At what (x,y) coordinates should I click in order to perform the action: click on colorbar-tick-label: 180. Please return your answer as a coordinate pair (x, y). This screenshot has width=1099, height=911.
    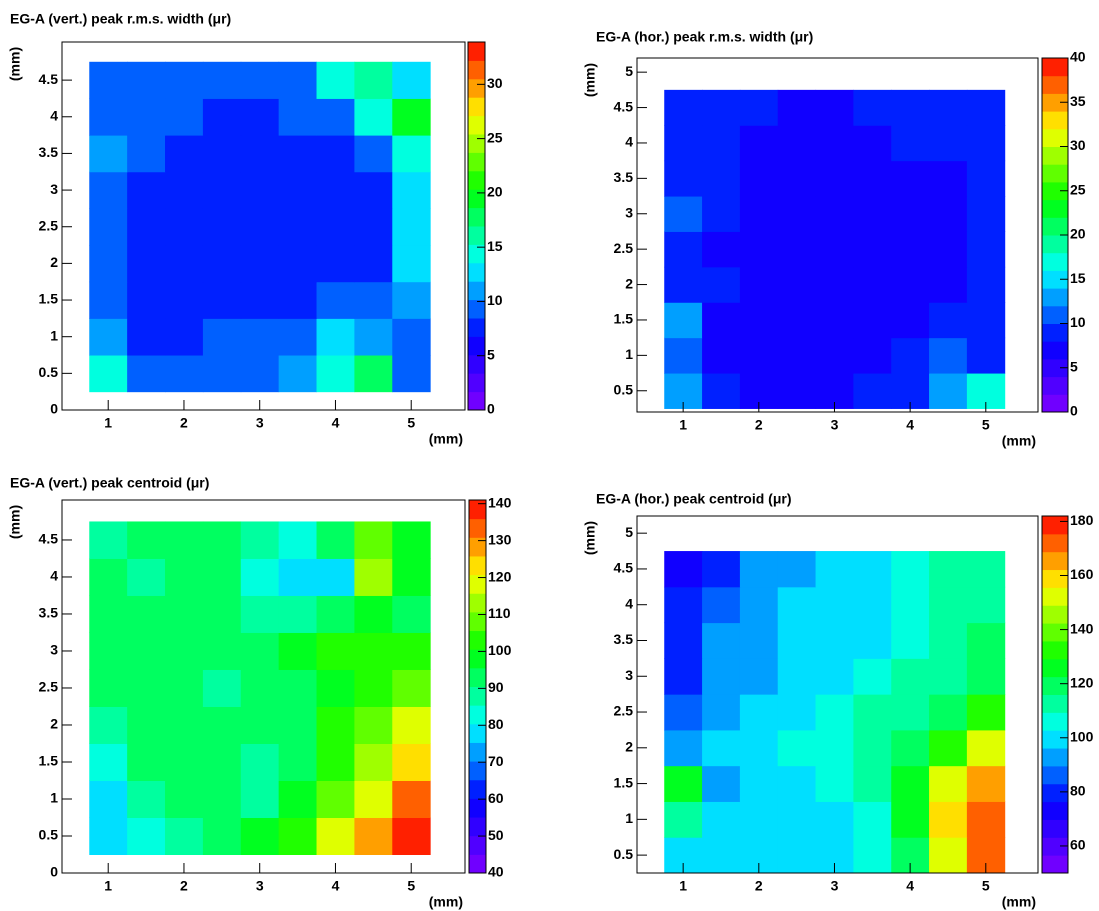
    Looking at the image, I should click on (1082, 520).